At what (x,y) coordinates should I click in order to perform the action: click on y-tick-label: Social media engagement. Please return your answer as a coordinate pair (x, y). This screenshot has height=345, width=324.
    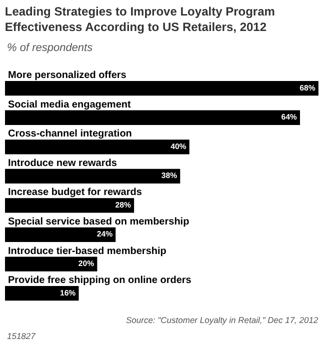
    Looking at the image, I should click on (70, 104).